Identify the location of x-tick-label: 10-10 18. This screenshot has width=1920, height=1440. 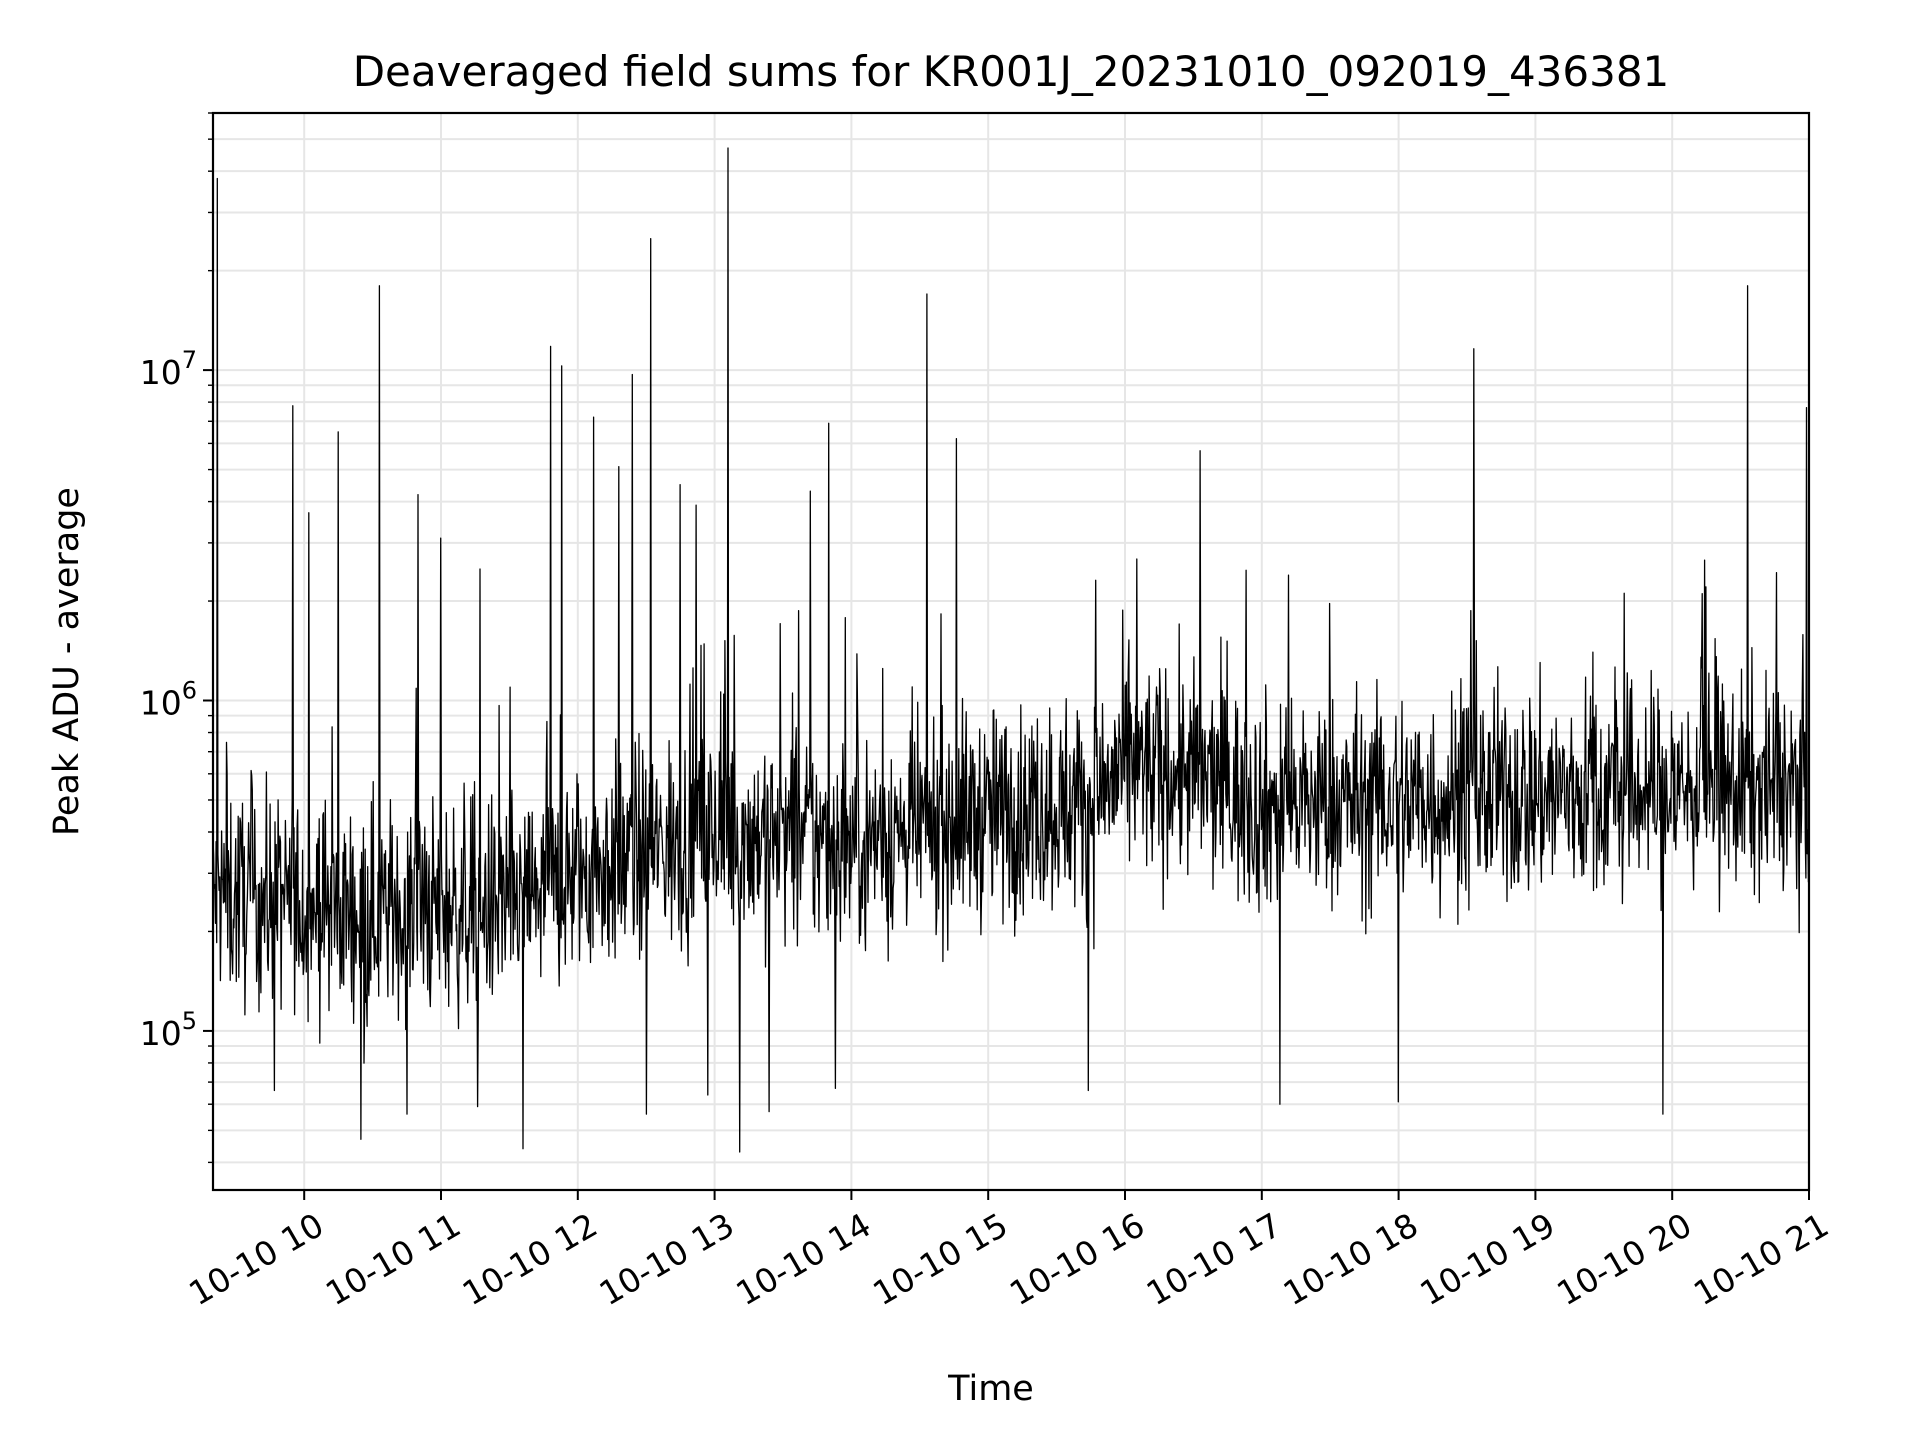
(1351, 1259).